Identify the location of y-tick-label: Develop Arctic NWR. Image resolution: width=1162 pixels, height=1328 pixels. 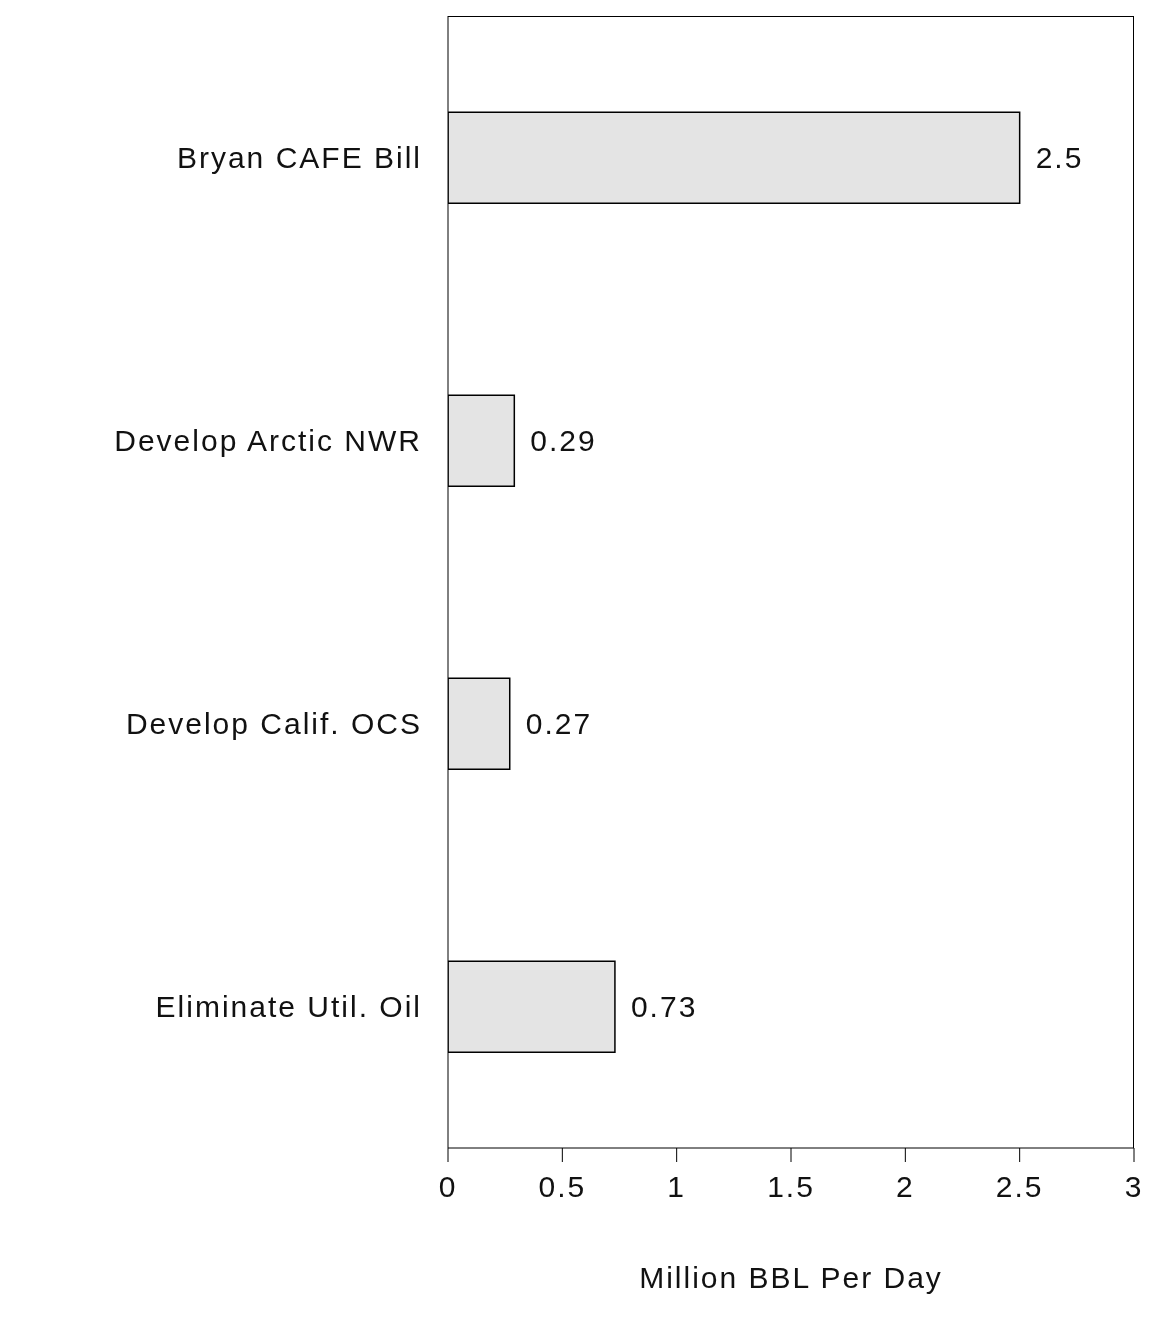
(268, 441).